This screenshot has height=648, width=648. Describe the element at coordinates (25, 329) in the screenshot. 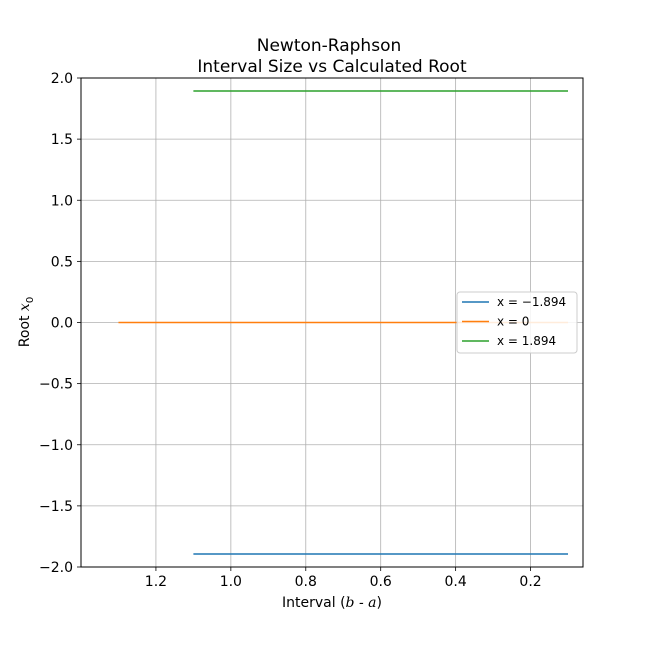

I see `y-axis-label-text: Root` at that location.